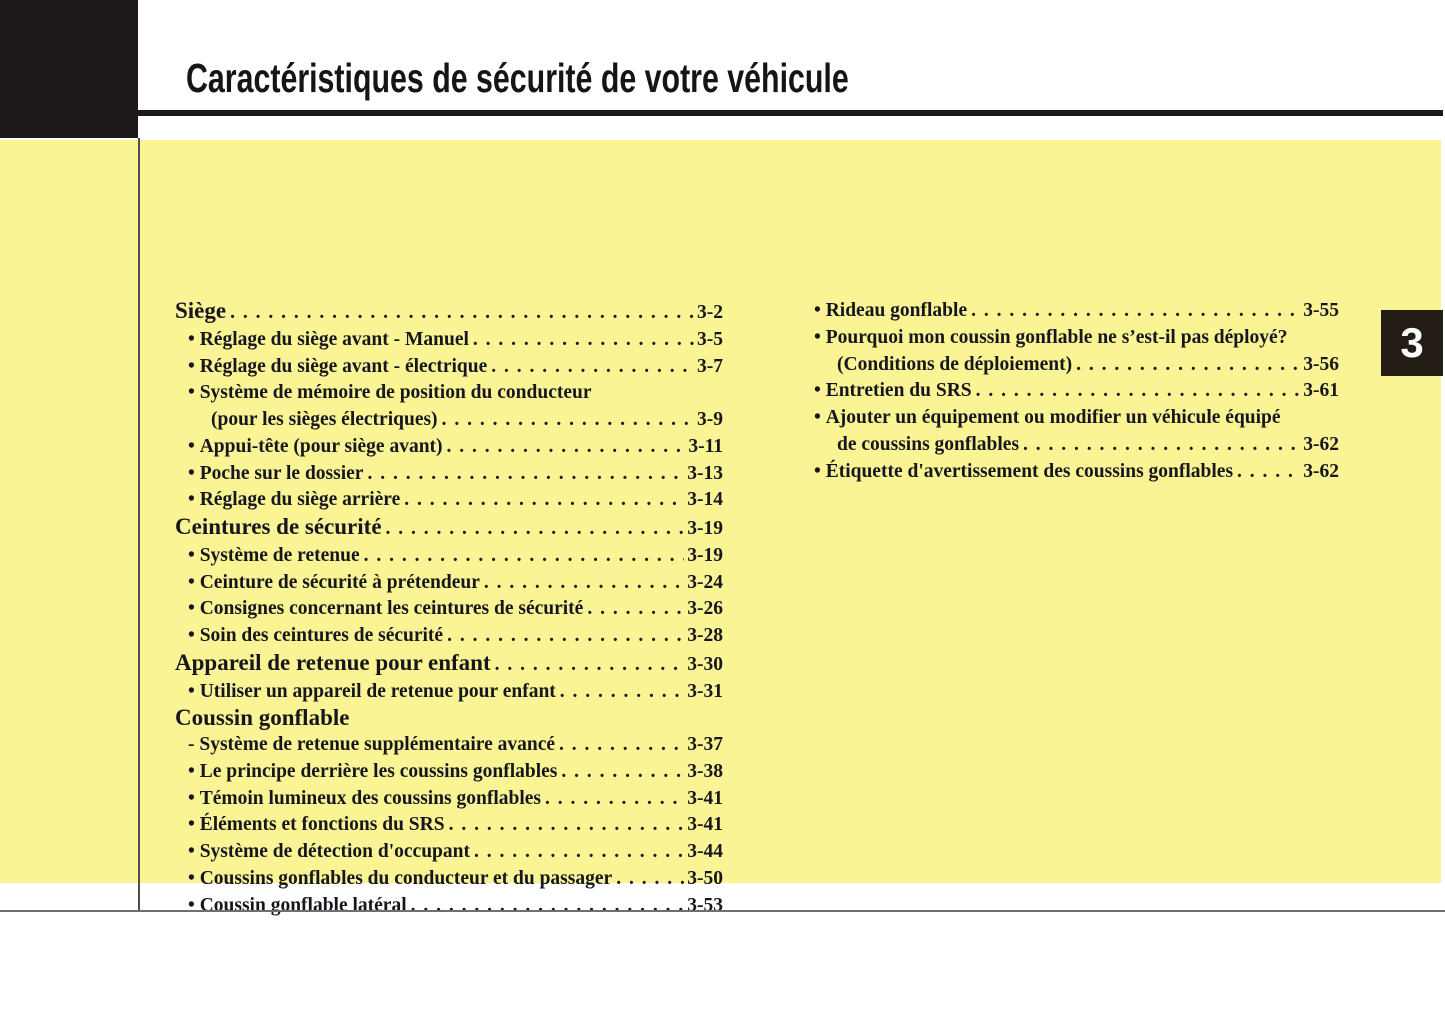 The height and width of the screenshot is (1026, 1445). I want to click on page-number: 3-37, so click(705, 744).